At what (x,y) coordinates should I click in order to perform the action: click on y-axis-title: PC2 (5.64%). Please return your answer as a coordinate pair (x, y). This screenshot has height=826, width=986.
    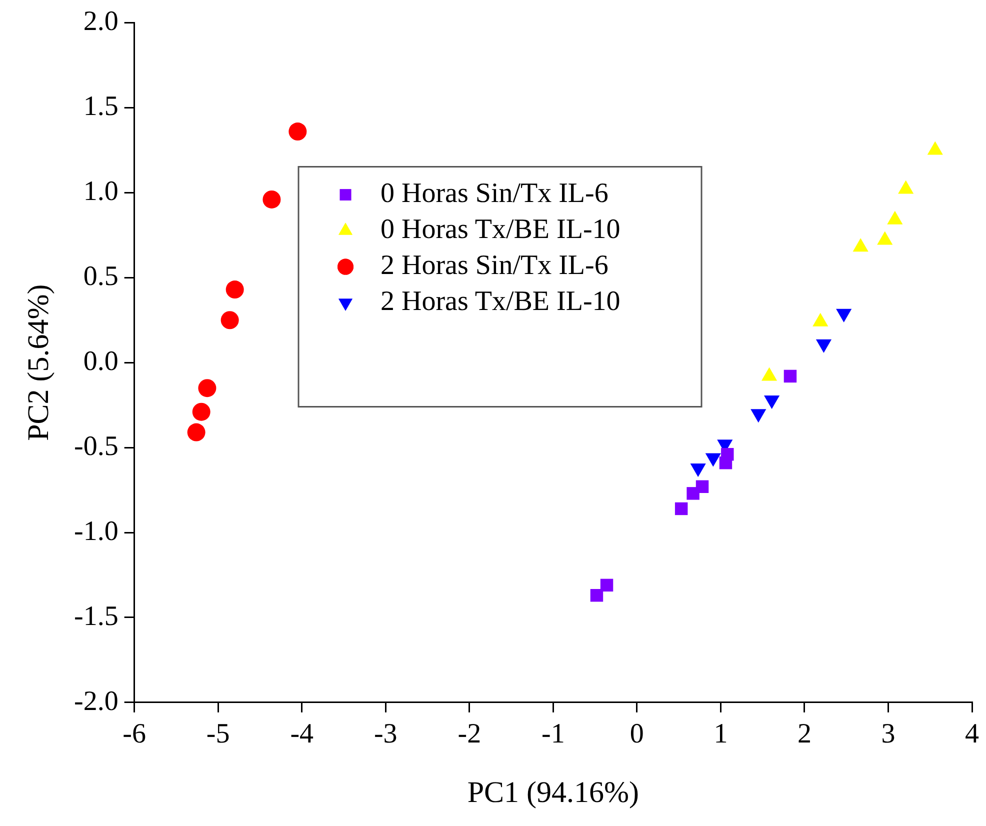
    Looking at the image, I should click on (38, 362).